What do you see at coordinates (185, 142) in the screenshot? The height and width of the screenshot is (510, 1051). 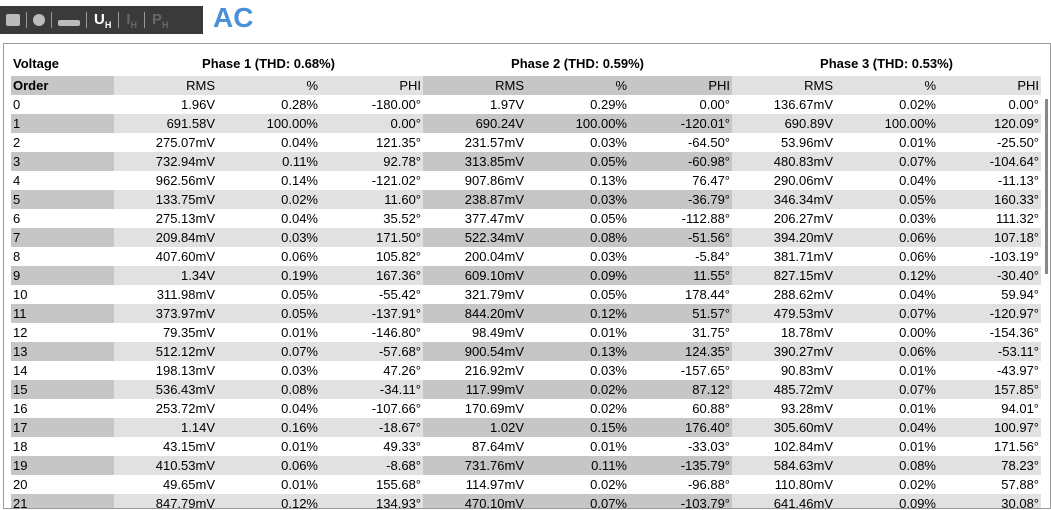 I see `table-cell: 275.07mV` at bounding box center [185, 142].